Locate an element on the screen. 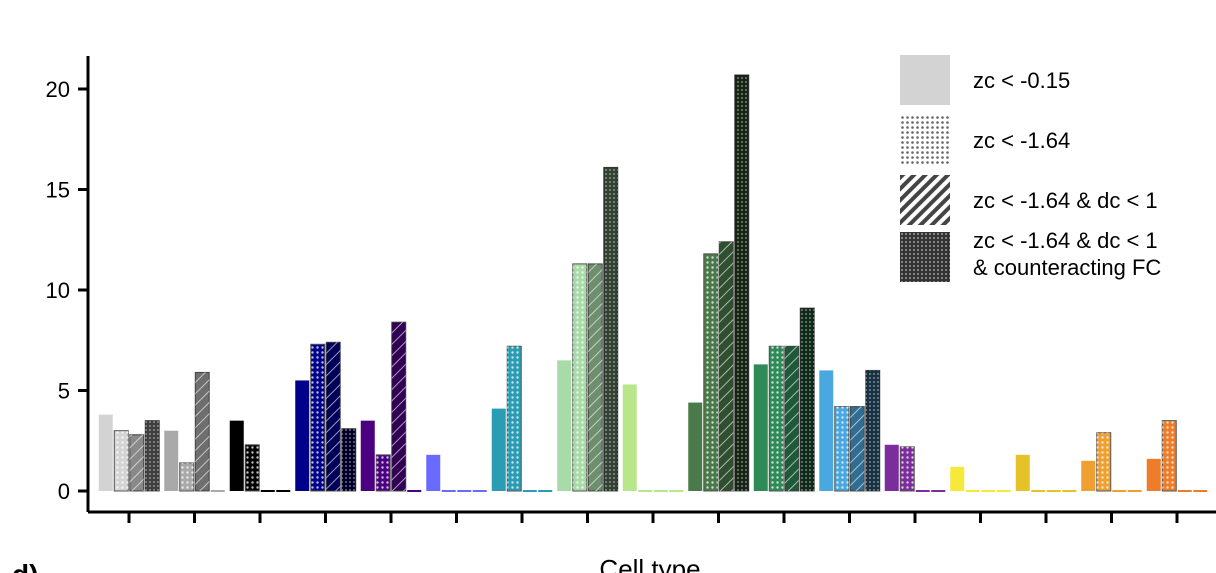 The image size is (1216, 573). x-axis is located at coordinates (652, 516).